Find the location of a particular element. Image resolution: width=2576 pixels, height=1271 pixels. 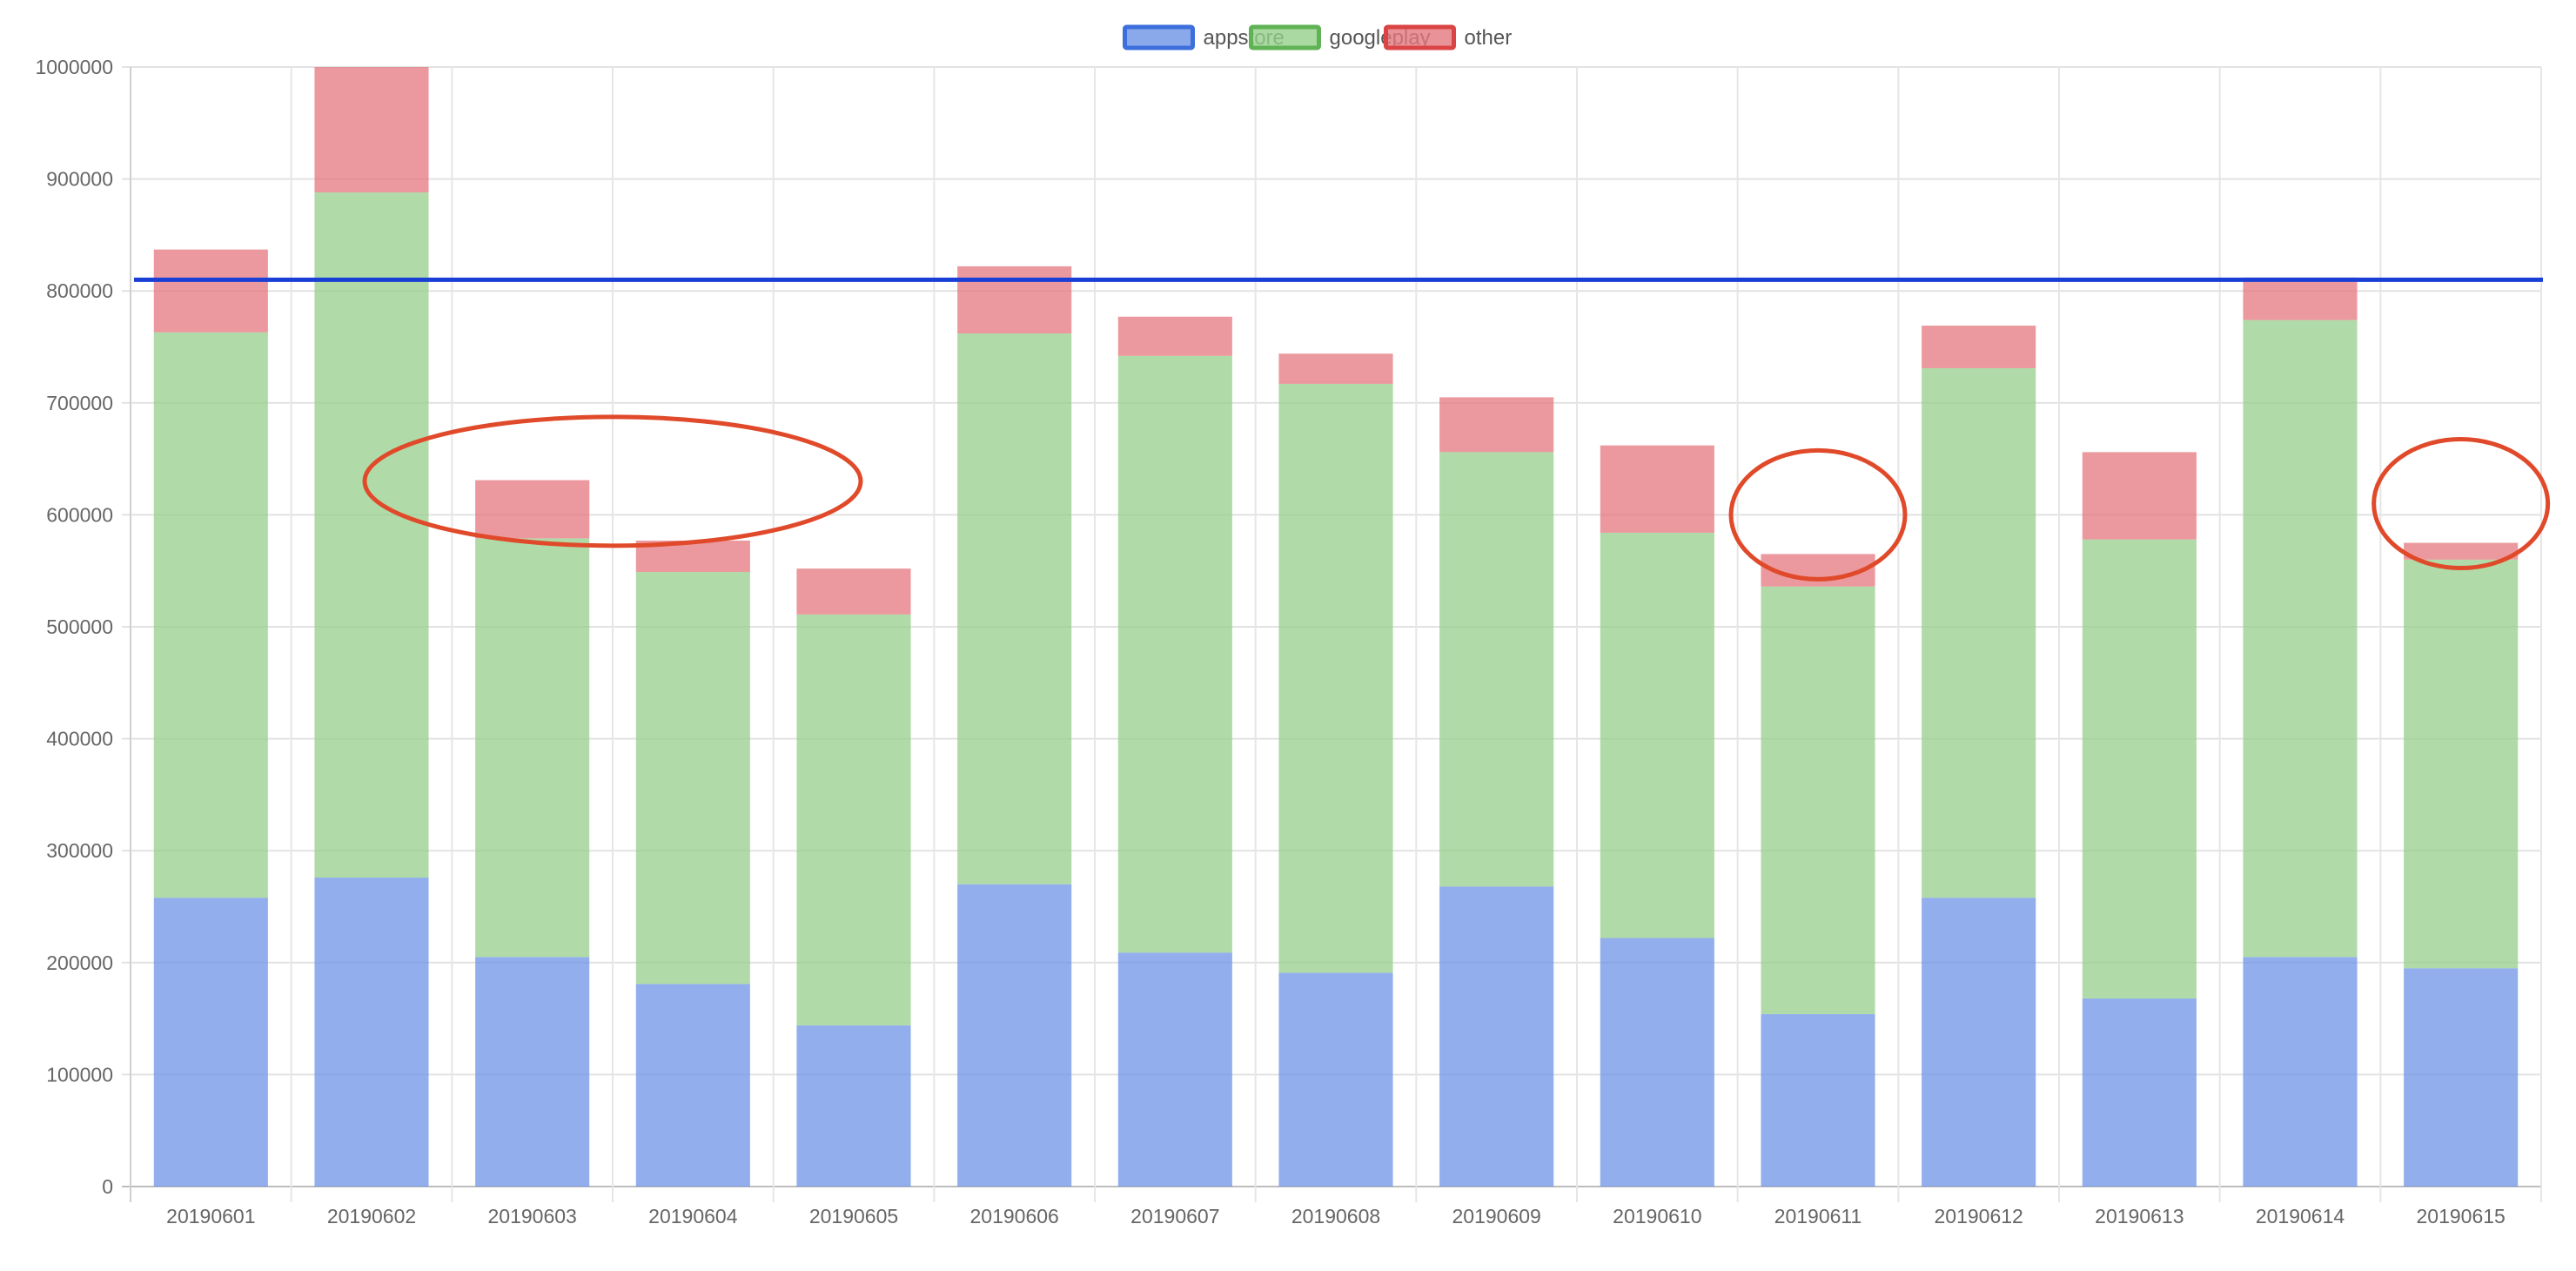

x-tick-label: 20190611 is located at coordinates (1818, 1216).